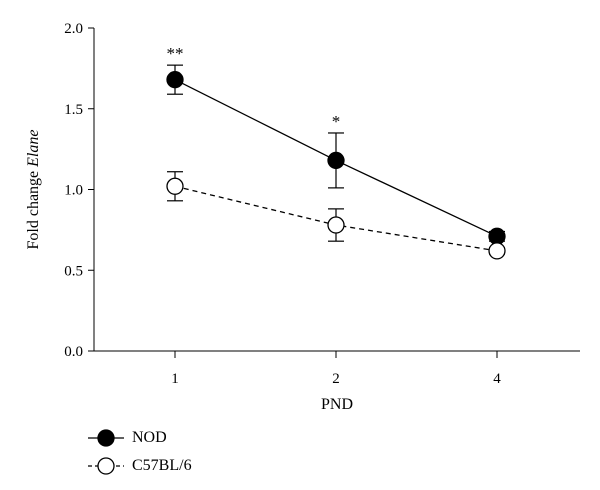 The image size is (600, 490). I want to click on x-tick-label: 1, so click(175, 379).